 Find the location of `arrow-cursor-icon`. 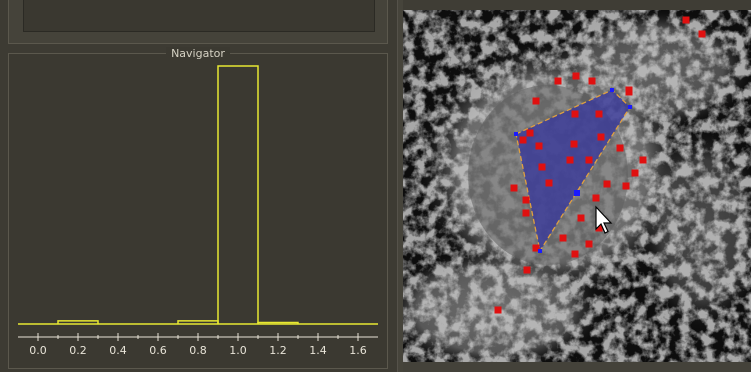

arrow-cursor-icon is located at coordinates (604, 219).